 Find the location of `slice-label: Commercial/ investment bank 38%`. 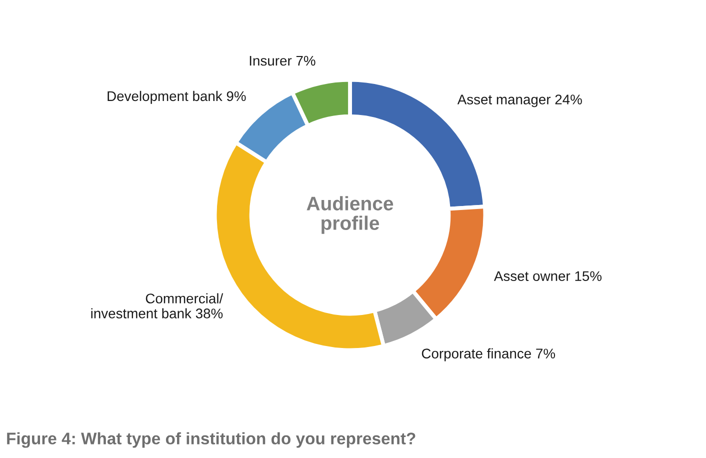

slice-label: Commercial/ investment bank 38% is located at coordinates (157, 305).